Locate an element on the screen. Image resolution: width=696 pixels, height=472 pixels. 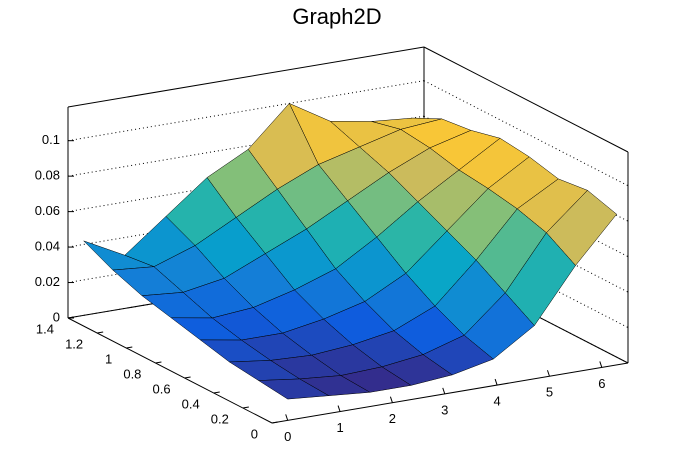
z-tick-label: 0.04 is located at coordinates (47, 246).